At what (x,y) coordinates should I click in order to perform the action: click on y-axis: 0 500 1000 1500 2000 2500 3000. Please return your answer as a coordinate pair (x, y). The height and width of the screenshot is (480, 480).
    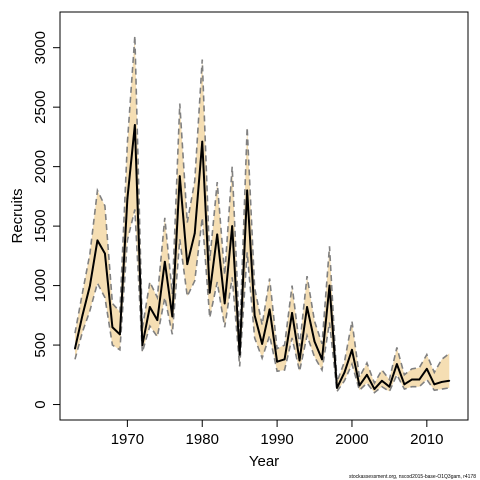
    Looking at the image, I should click on (46, 220).